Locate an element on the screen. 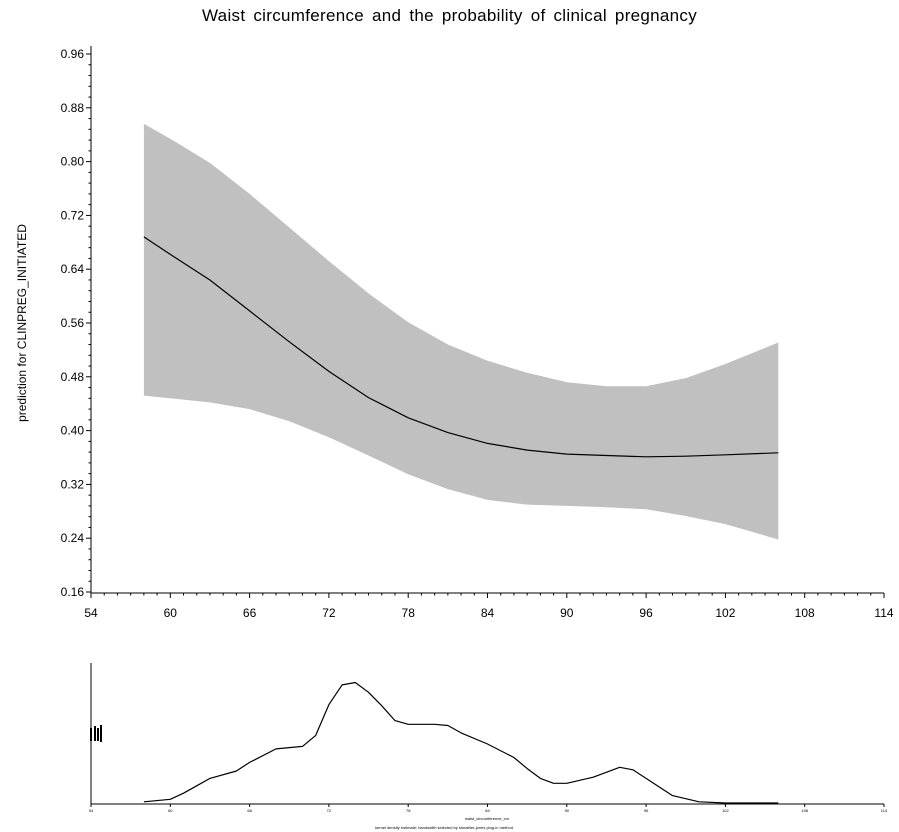  density-x-tick-label: 54 is located at coordinates (91, 810).